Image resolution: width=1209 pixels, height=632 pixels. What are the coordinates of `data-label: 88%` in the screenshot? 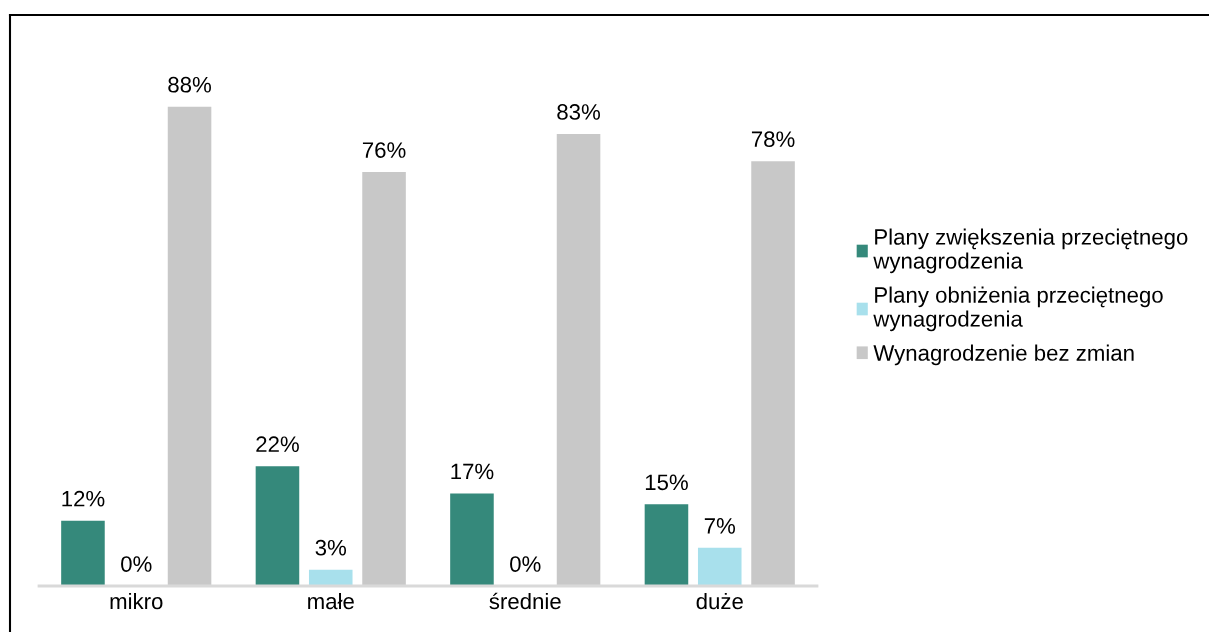 It's located at (189, 84).